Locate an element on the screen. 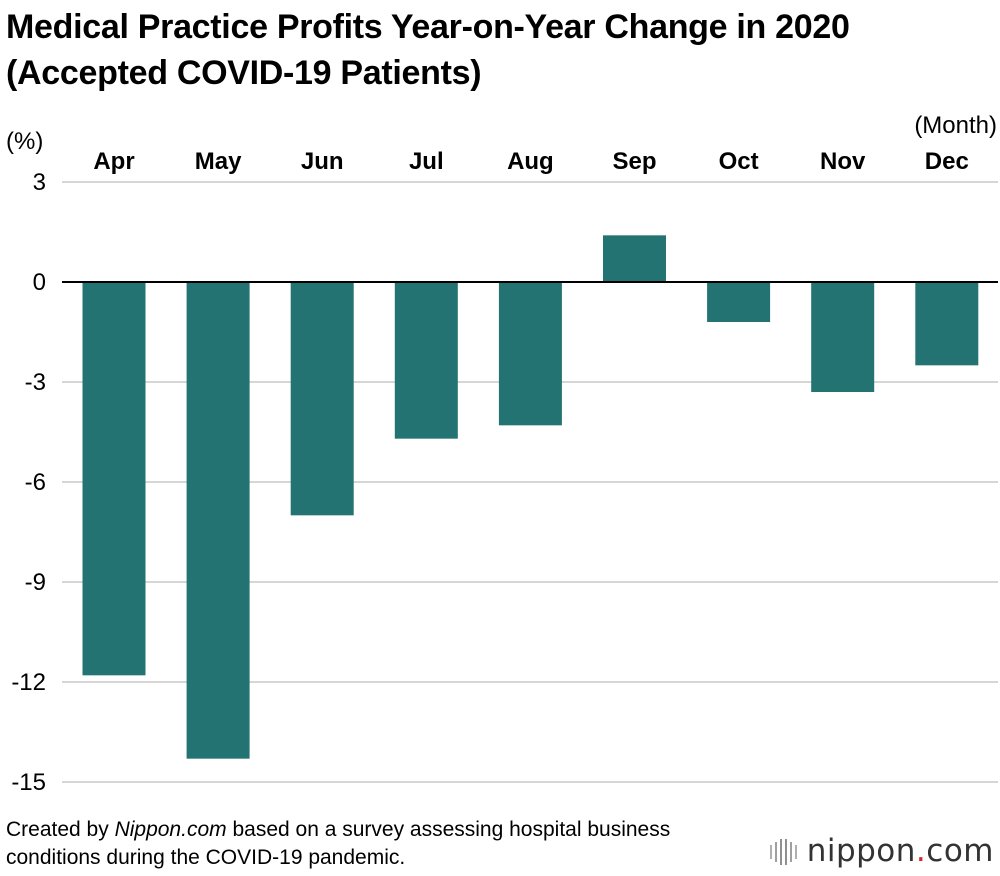  logo-name: nippon is located at coordinates (861, 851).